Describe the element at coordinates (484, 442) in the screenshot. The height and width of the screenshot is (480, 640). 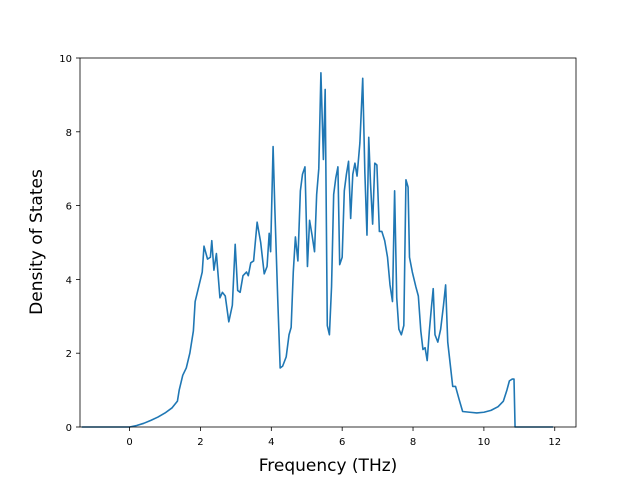
I see `x-tick-label: 10` at that location.